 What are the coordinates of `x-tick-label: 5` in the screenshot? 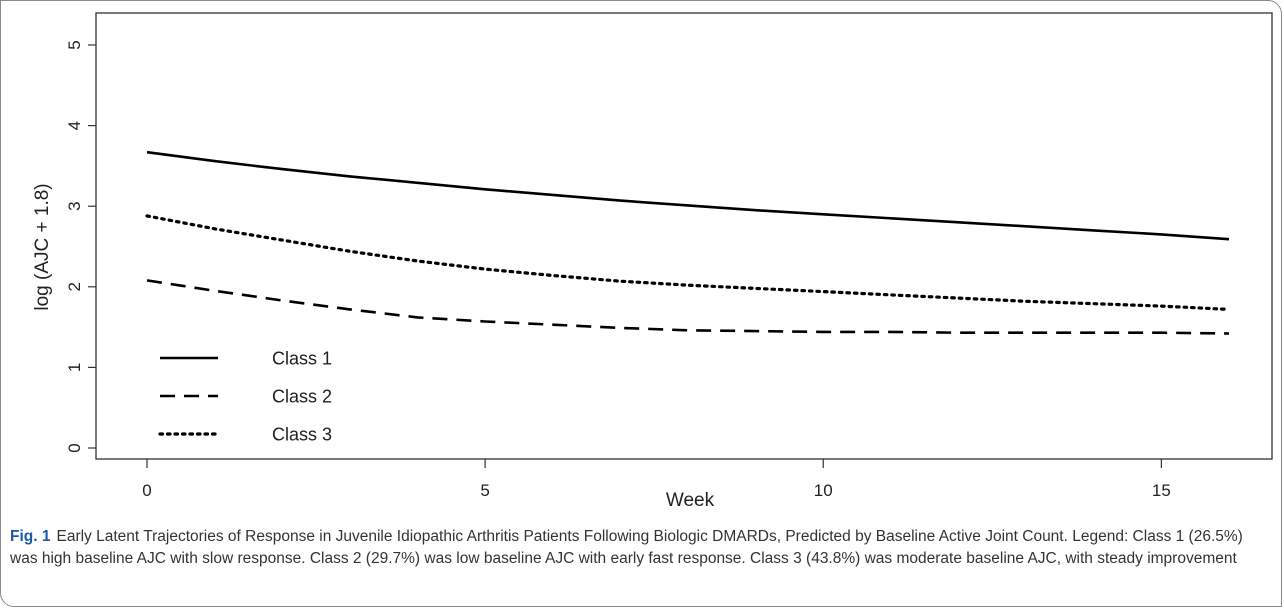 It's located at (484, 490).